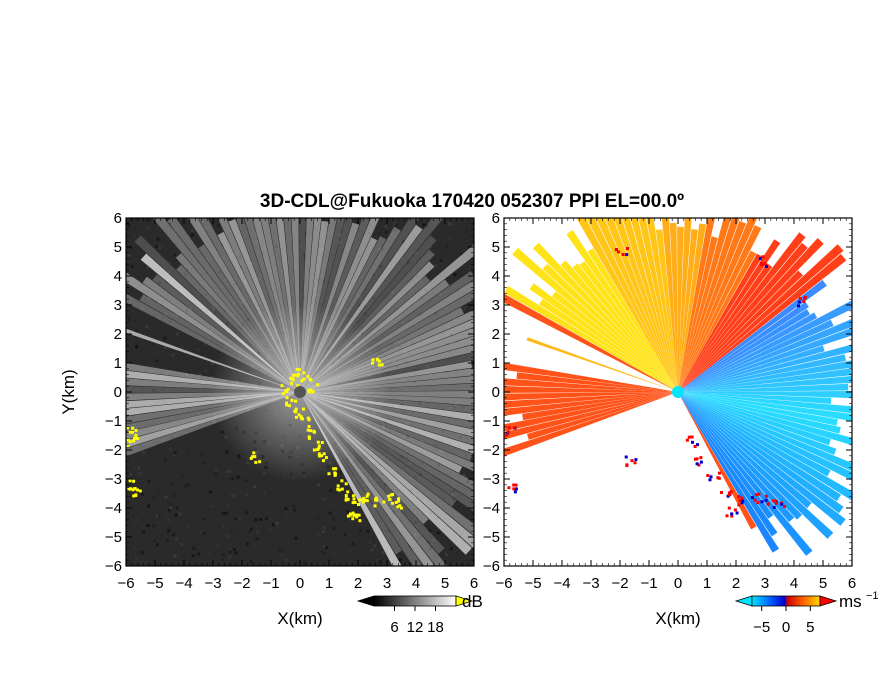 This screenshot has height=680, width=880. What do you see at coordinates (678, 392) in the screenshot?
I see `right-center-marker` at bounding box center [678, 392].